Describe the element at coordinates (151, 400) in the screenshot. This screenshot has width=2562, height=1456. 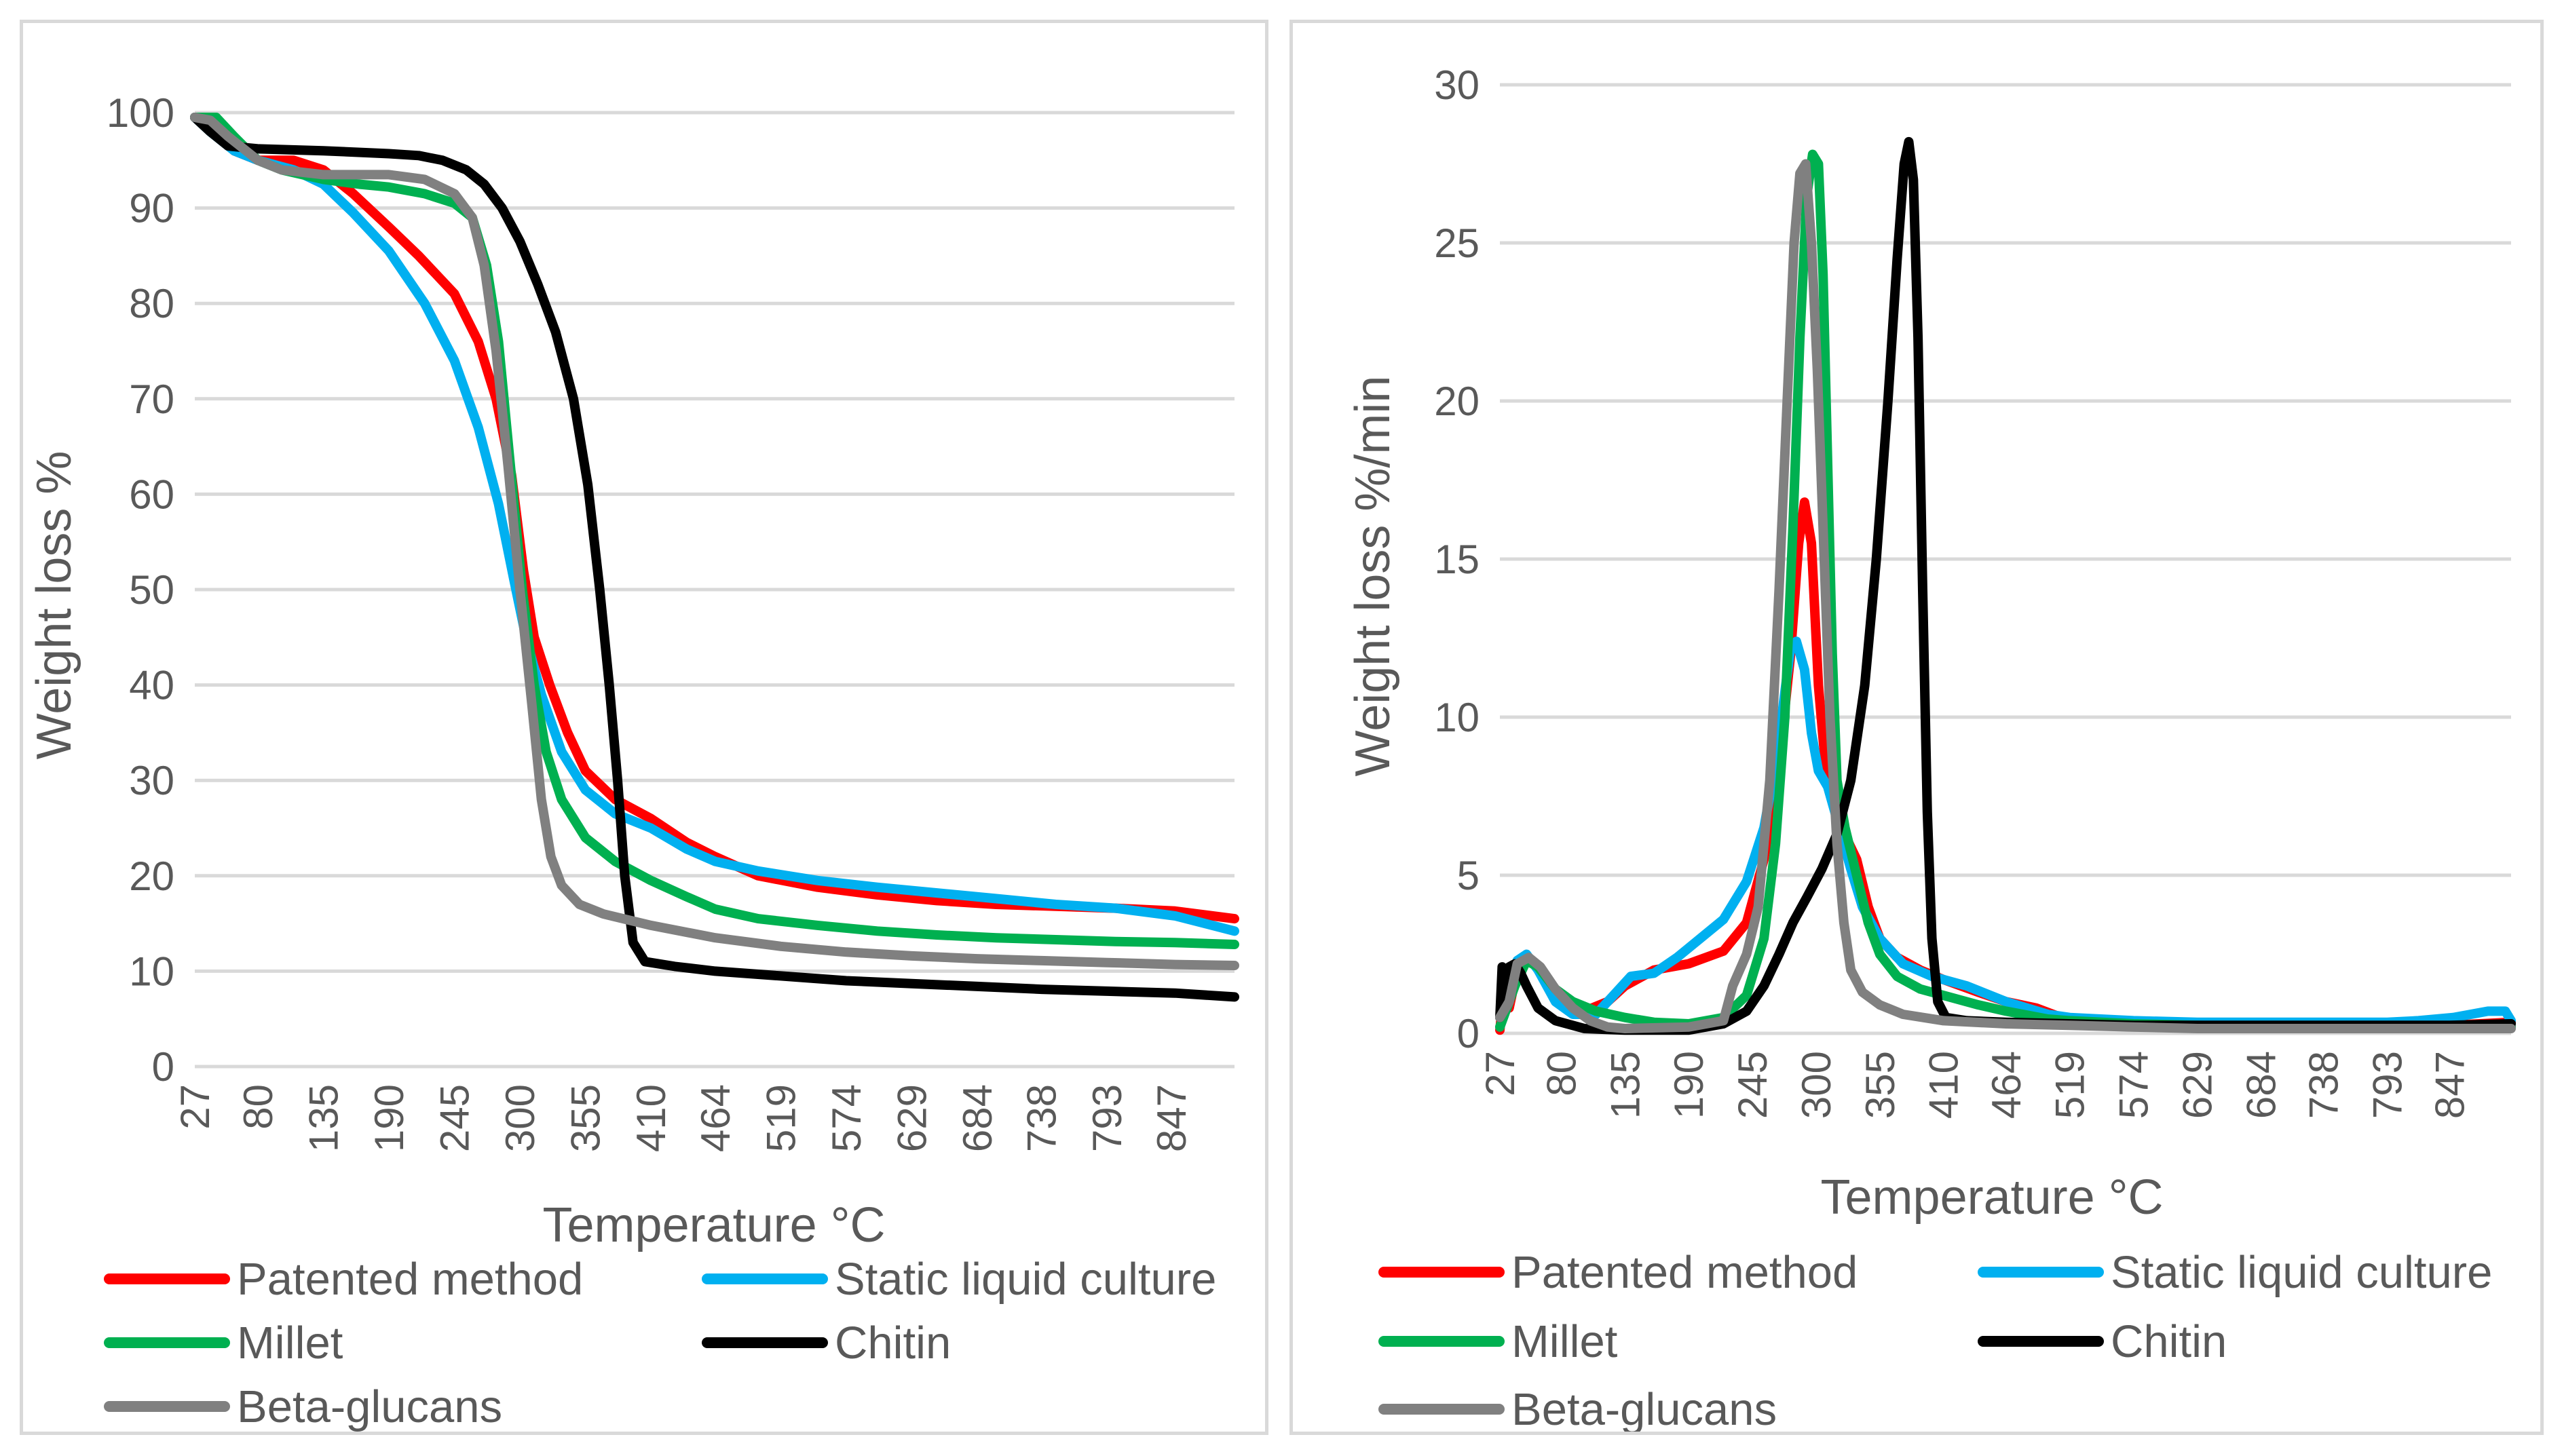
I see `y-tick-label: 70` at that location.